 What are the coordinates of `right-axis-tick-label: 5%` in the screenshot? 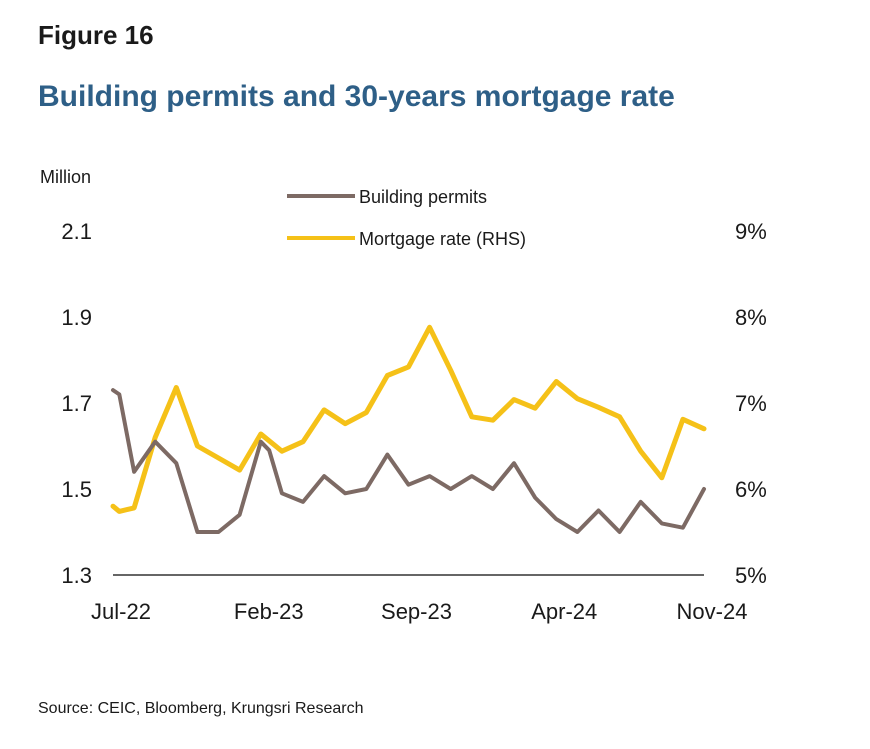 It's located at (751, 575).